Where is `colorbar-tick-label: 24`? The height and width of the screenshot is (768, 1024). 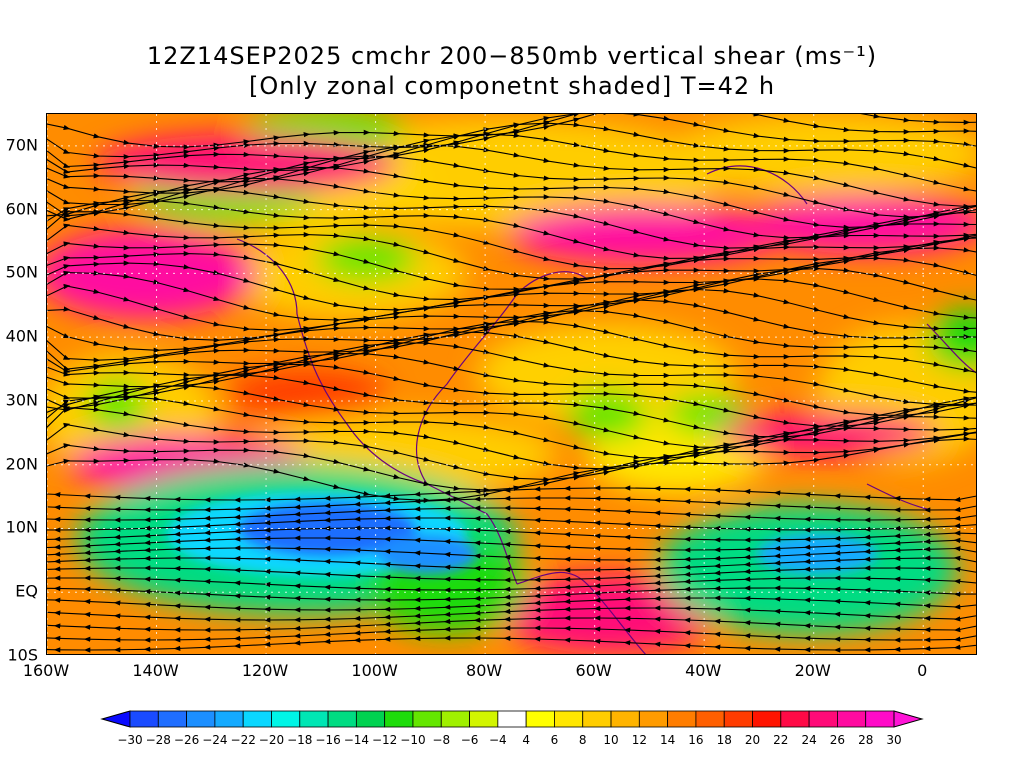
colorbar-tick-label: 24 is located at coordinates (809, 740).